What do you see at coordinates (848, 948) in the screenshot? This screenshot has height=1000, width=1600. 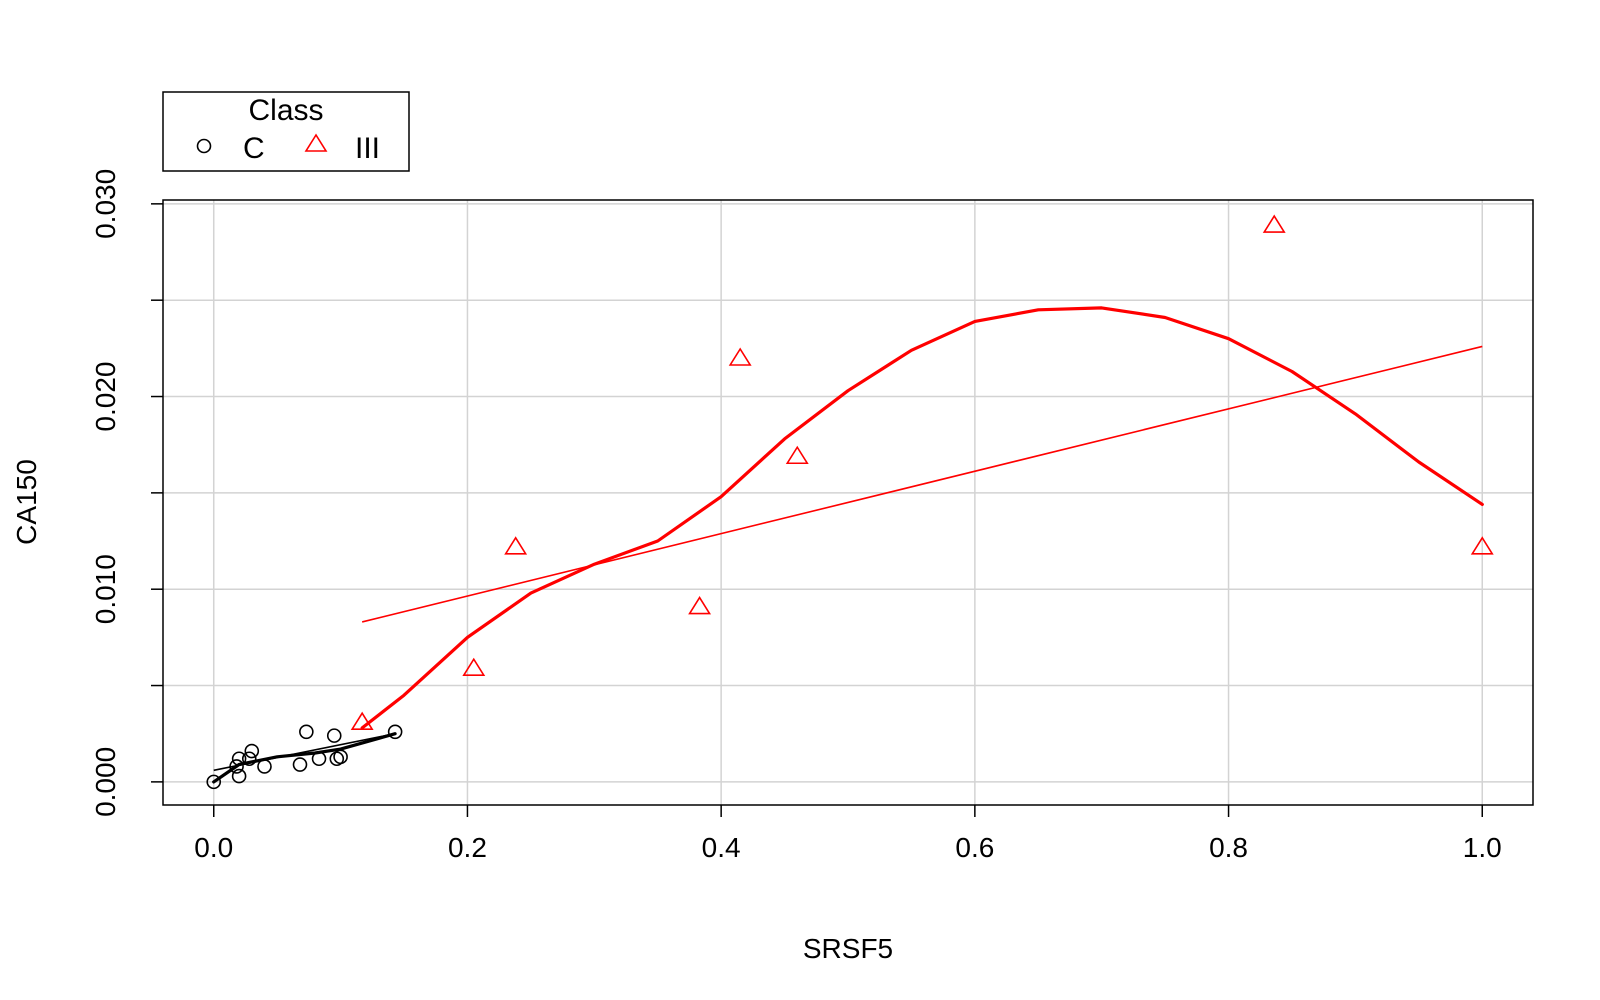 I see `x-axis-label: SRSF5` at bounding box center [848, 948].